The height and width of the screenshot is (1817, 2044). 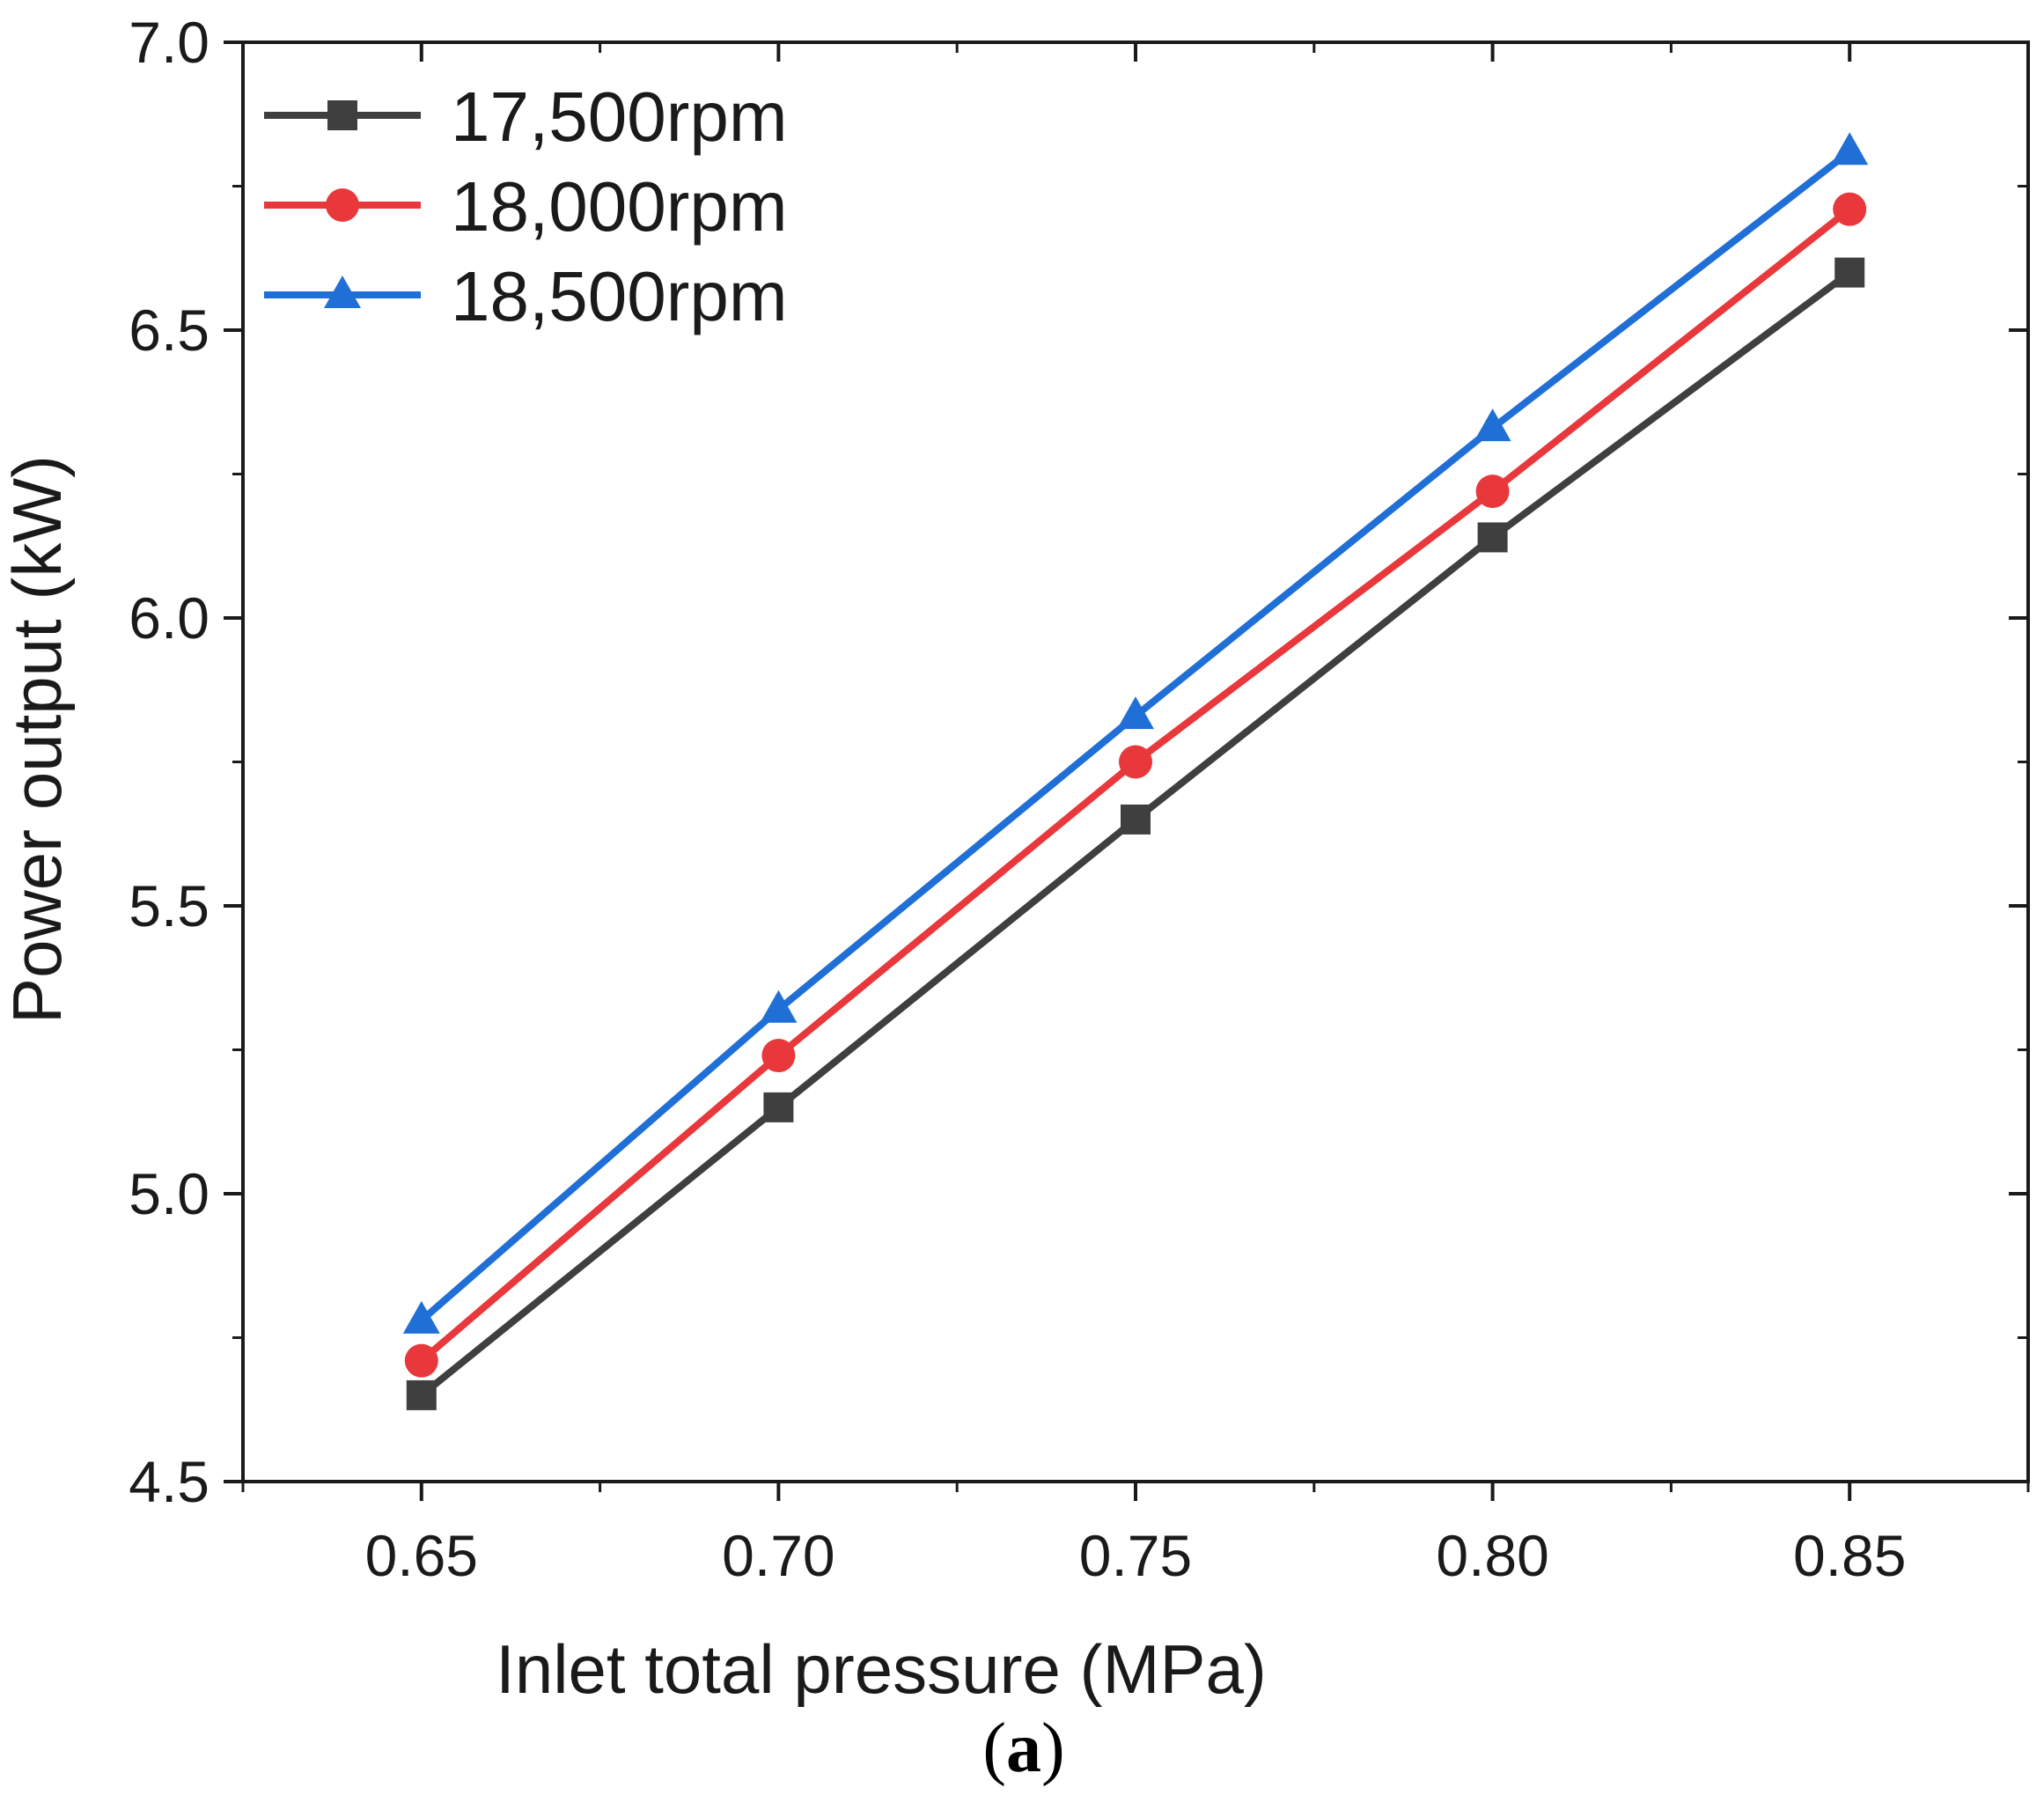 What do you see at coordinates (421, 1555) in the screenshot?
I see `x-tick-label: 0.65` at bounding box center [421, 1555].